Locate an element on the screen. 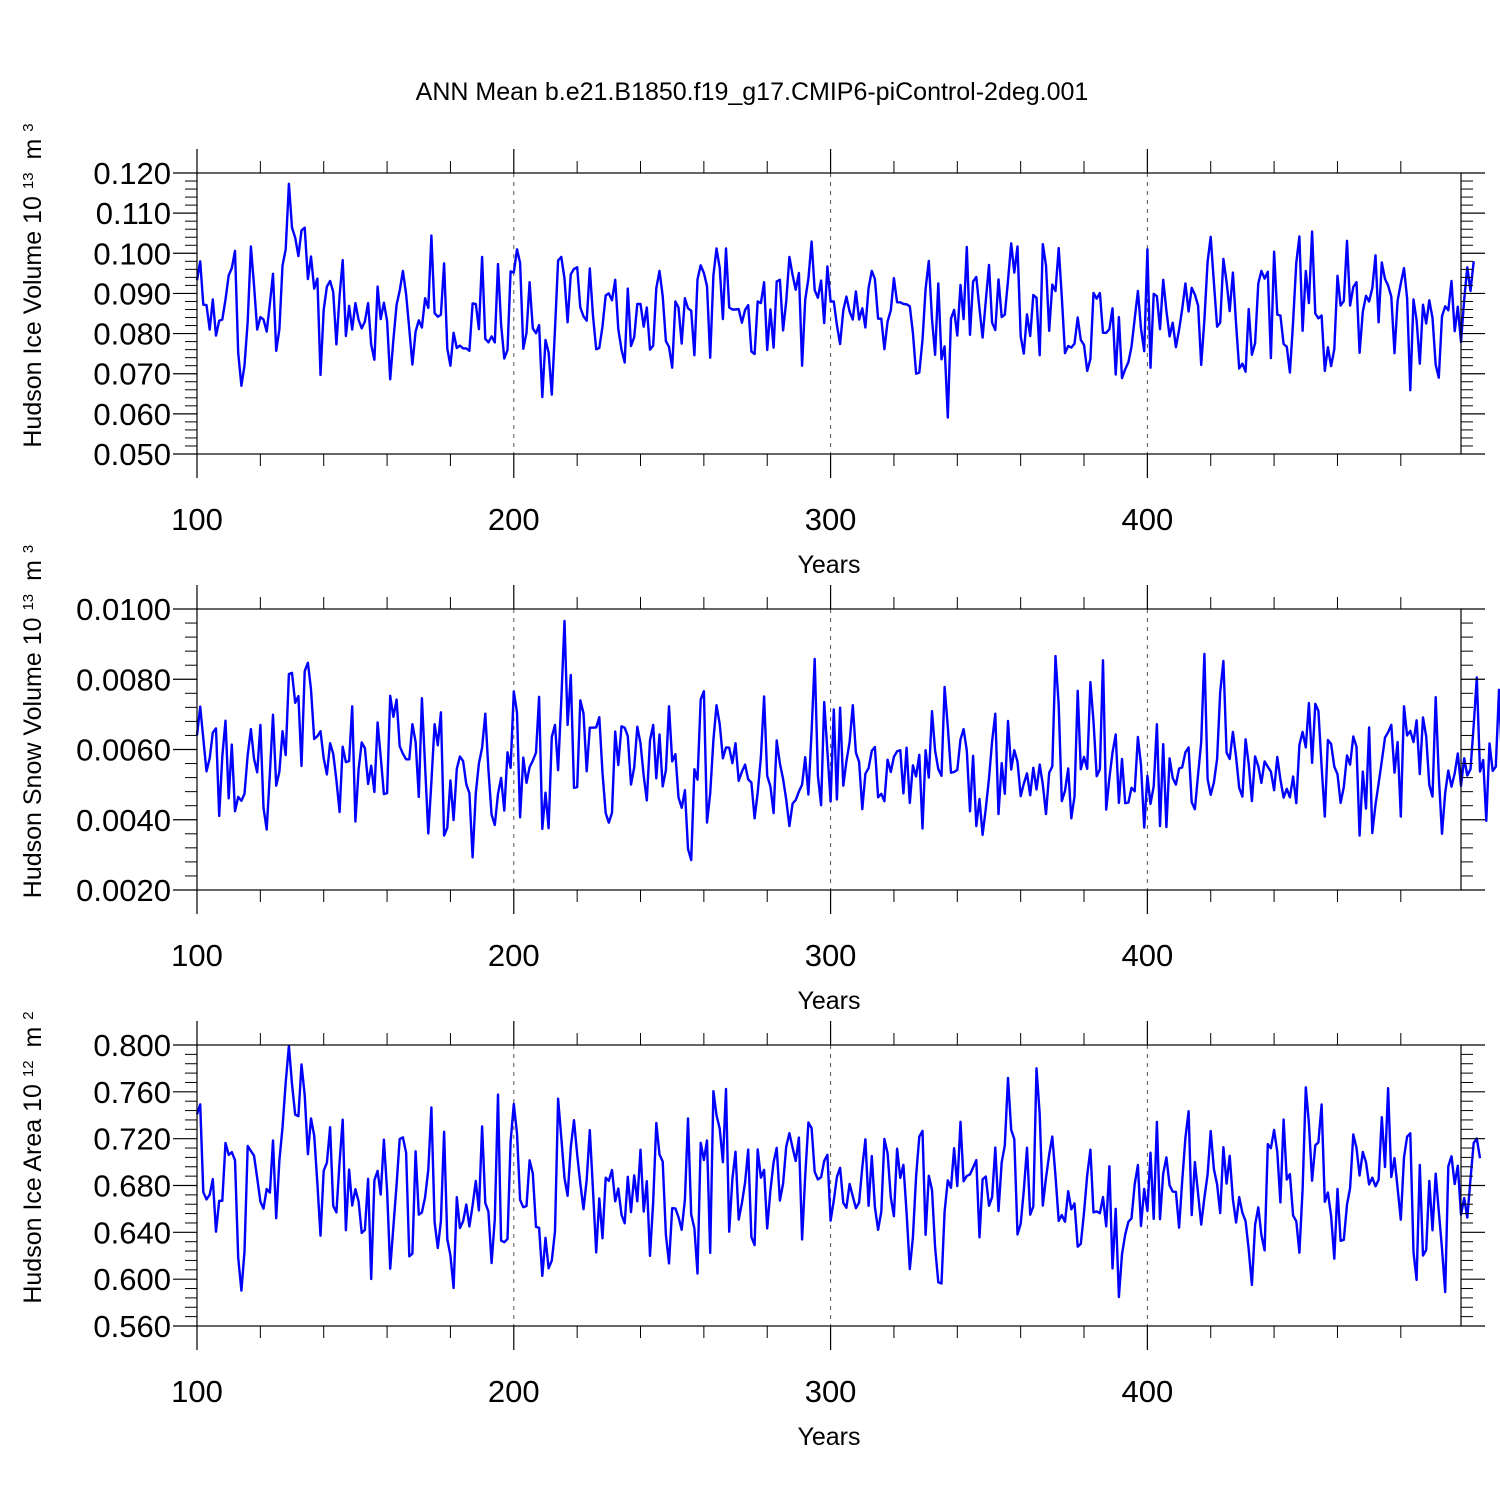  ice-volume-line is located at coordinates (835, 300).